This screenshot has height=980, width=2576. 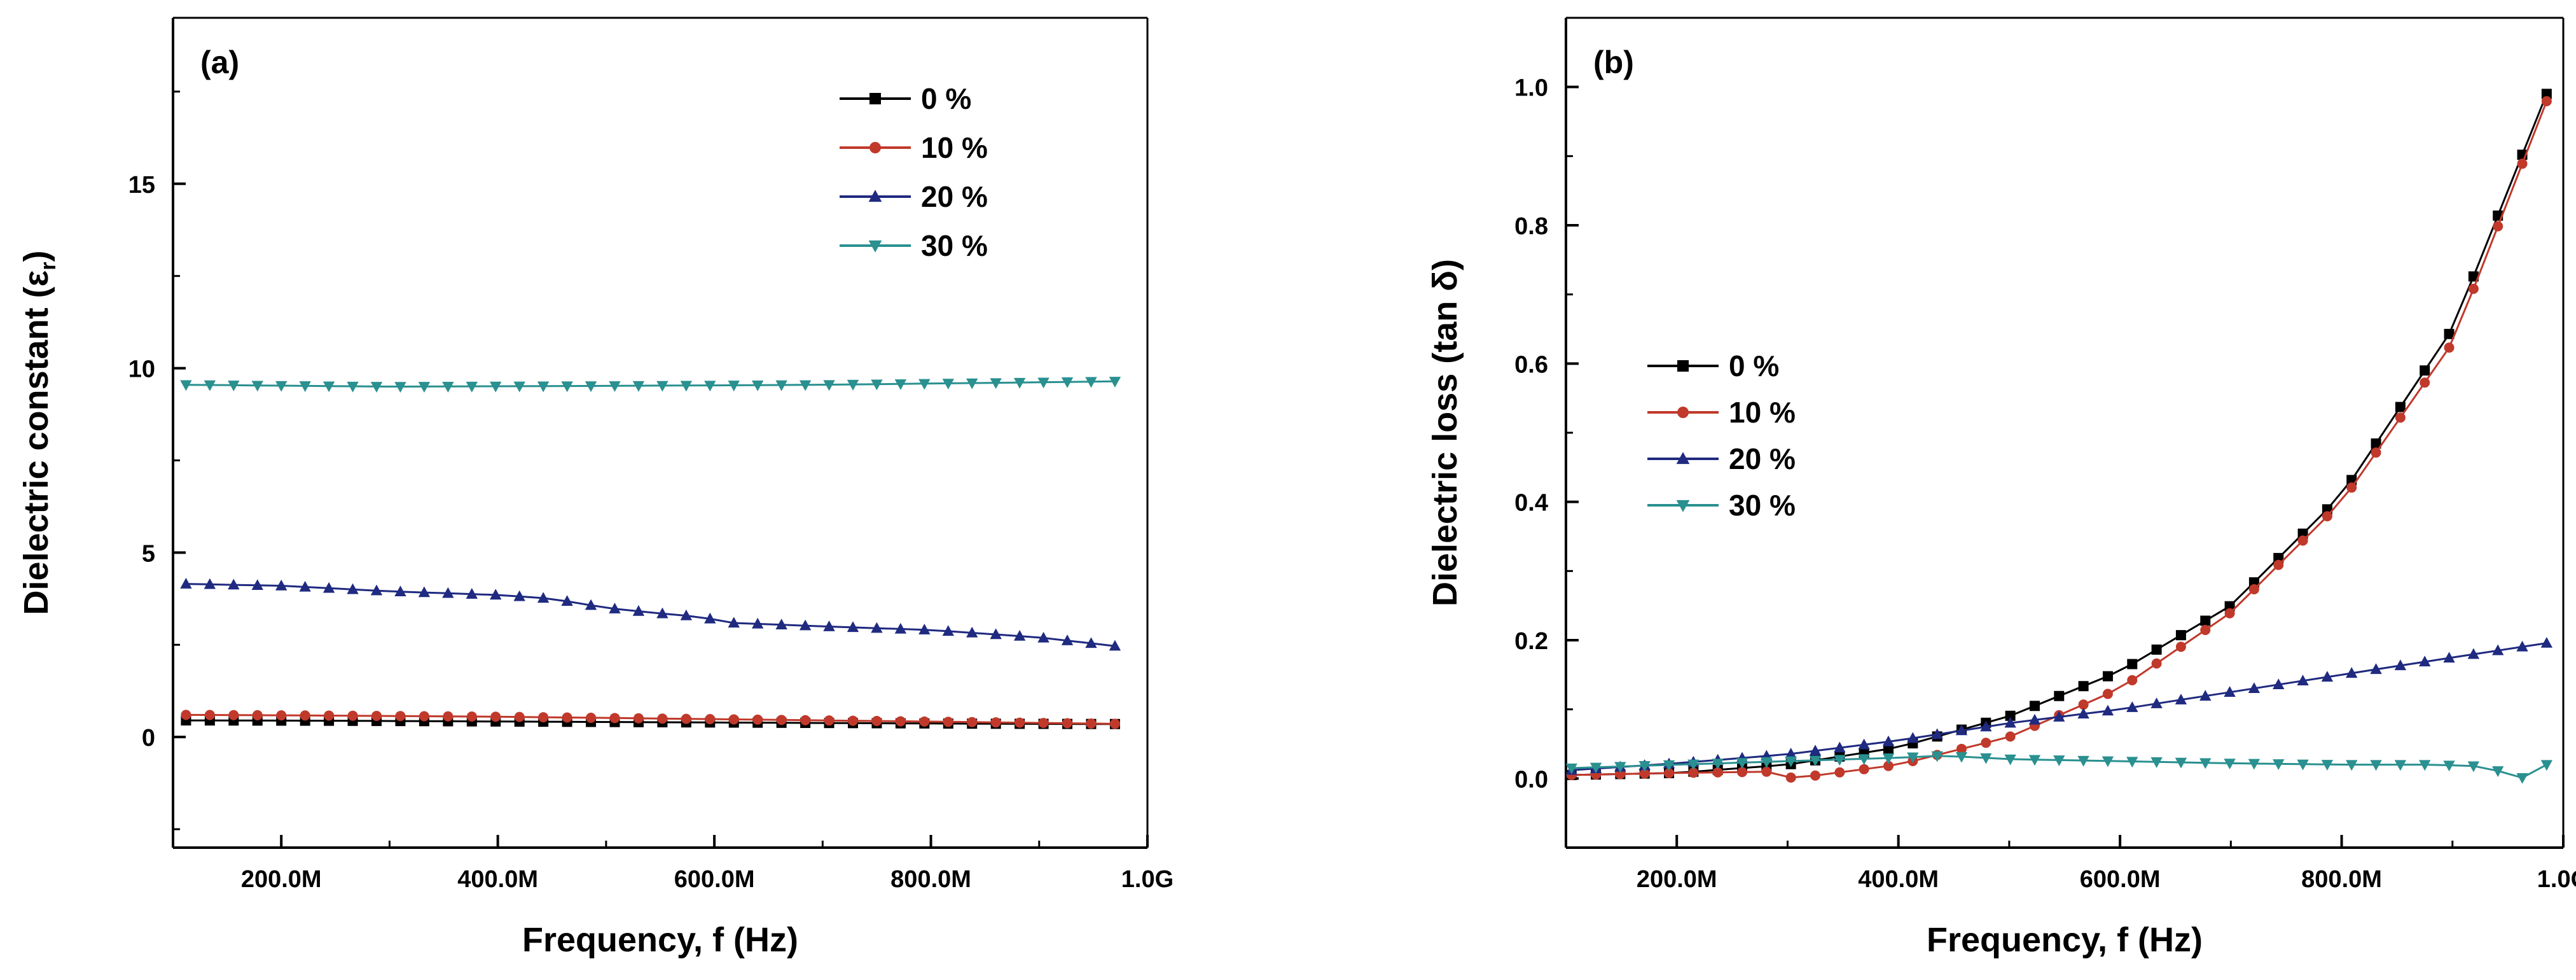 What do you see at coordinates (1677, 879) in the screenshot?
I see `x-tick-label: 200.0M` at bounding box center [1677, 879].